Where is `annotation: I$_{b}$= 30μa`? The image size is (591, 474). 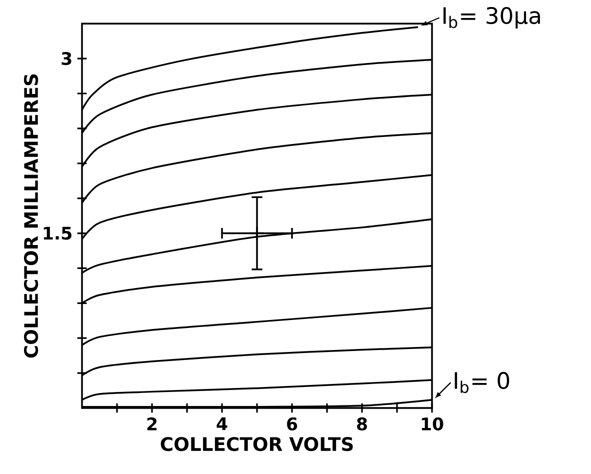
annotation: I$_{b}$= 30μa is located at coordinates (491, 17).